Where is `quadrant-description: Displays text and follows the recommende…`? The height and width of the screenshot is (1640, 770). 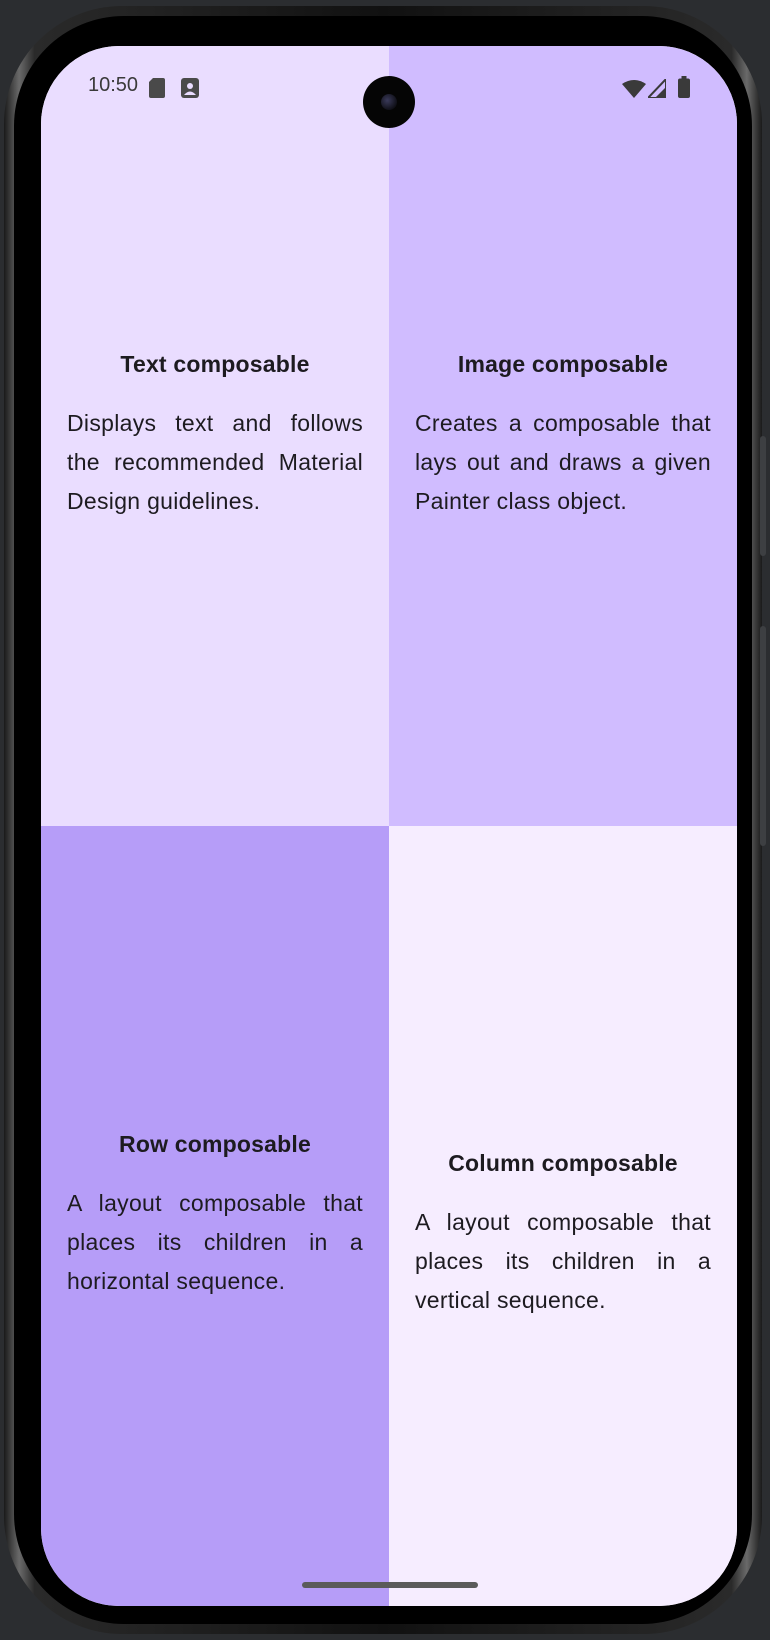
quadrant-description: Displays text and follows the recommende… is located at coordinates (215, 462).